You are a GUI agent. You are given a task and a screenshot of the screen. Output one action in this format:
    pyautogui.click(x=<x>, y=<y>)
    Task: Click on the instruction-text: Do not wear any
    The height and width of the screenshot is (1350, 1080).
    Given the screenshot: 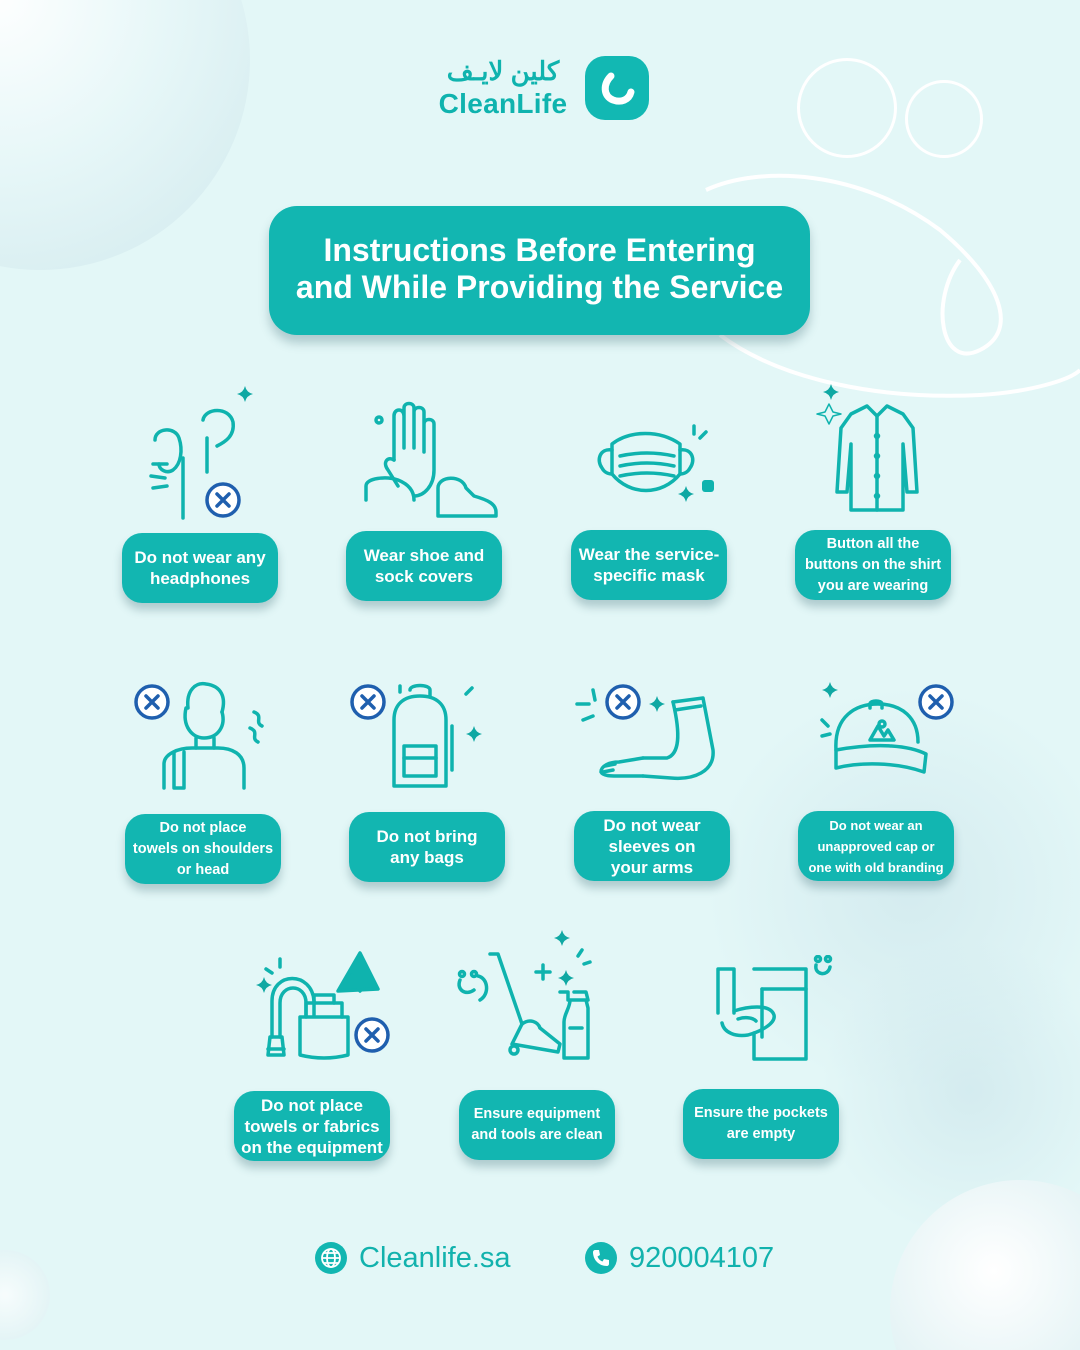 What is the action you would take?
    pyautogui.click(x=200, y=557)
    